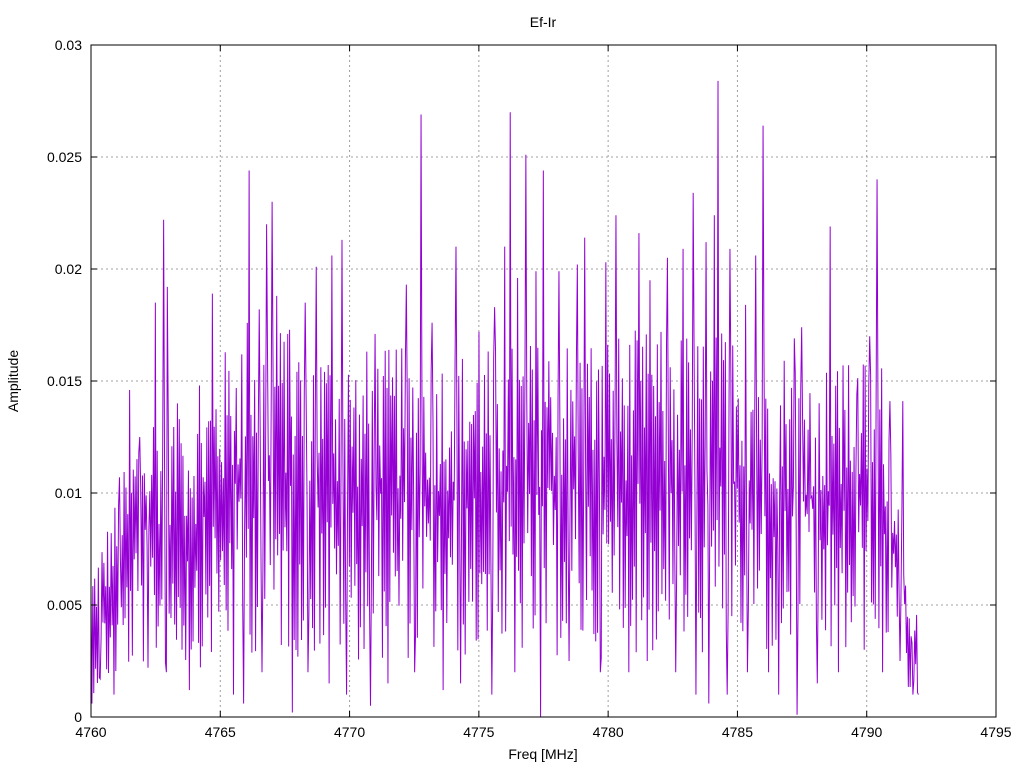  Describe the element at coordinates (995, 732) in the screenshot. I see `x-tick-label: 4795` at that location.